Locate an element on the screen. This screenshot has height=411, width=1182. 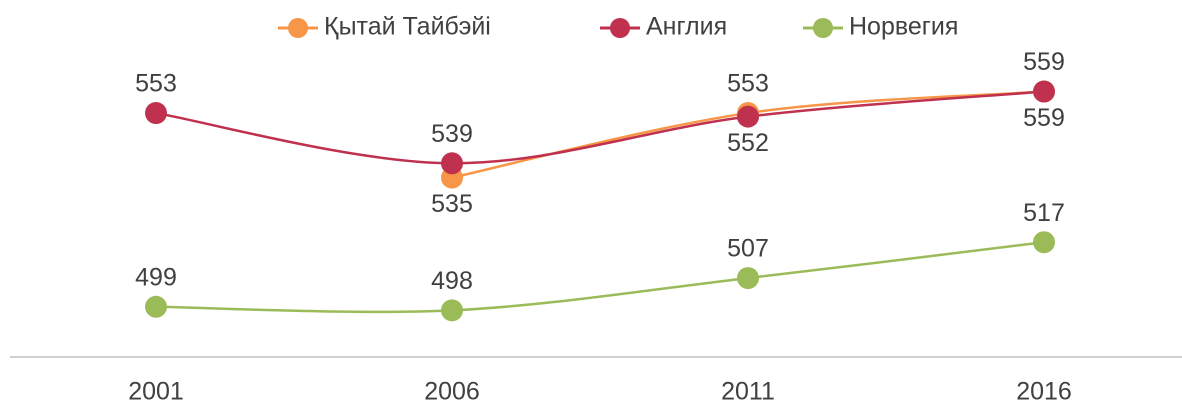
legend-label: Қытай Тайбэйі is located at coordinates (407, 27).